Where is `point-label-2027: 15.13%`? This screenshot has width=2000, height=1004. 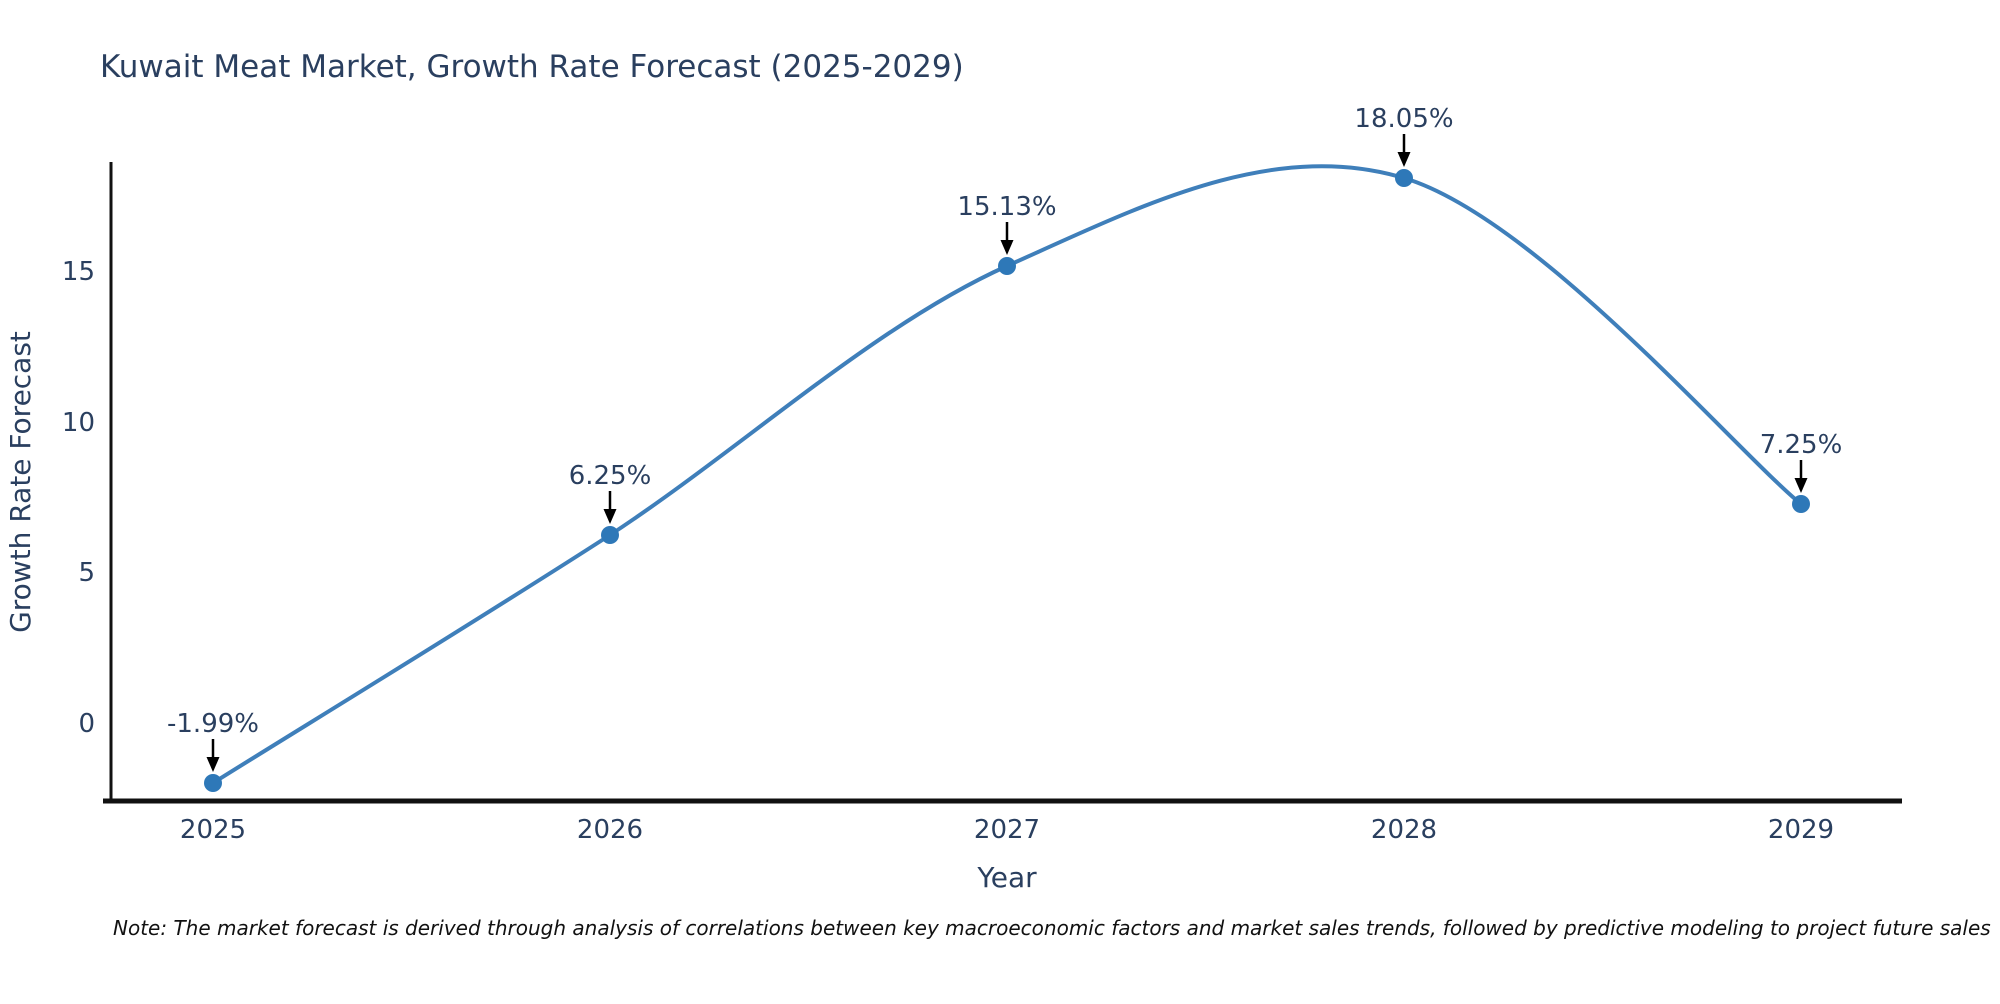 point-label-2027: 15.13% is located at coordinates (1006, 207).